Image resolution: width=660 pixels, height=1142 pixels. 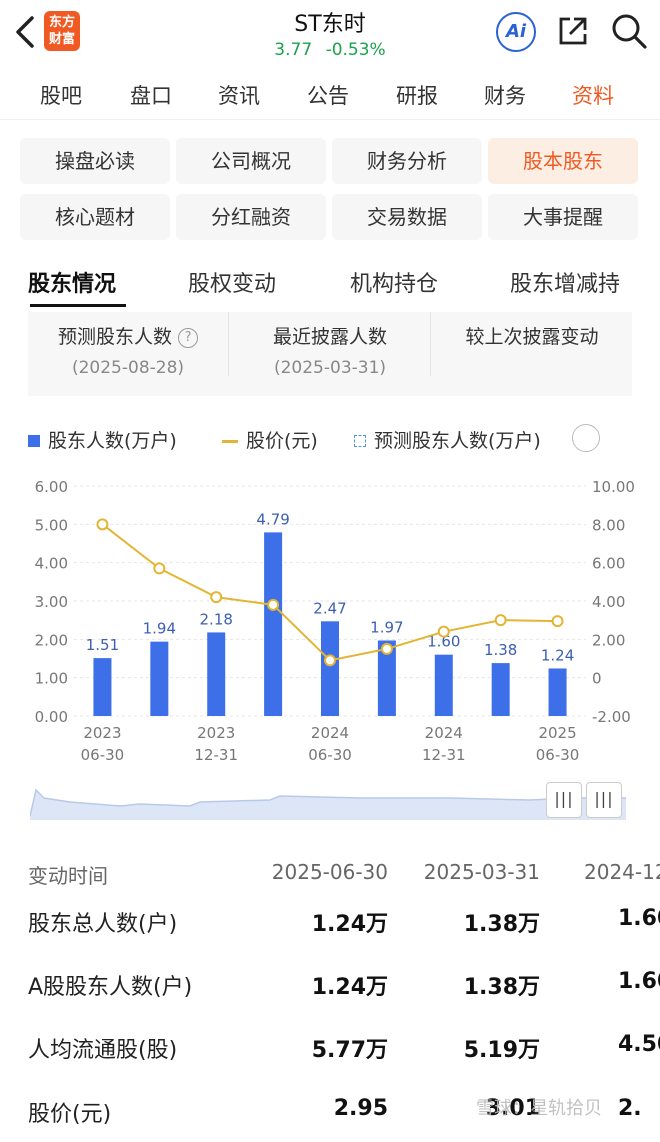 I want to click on search-icon, so click(x=629, y=31).